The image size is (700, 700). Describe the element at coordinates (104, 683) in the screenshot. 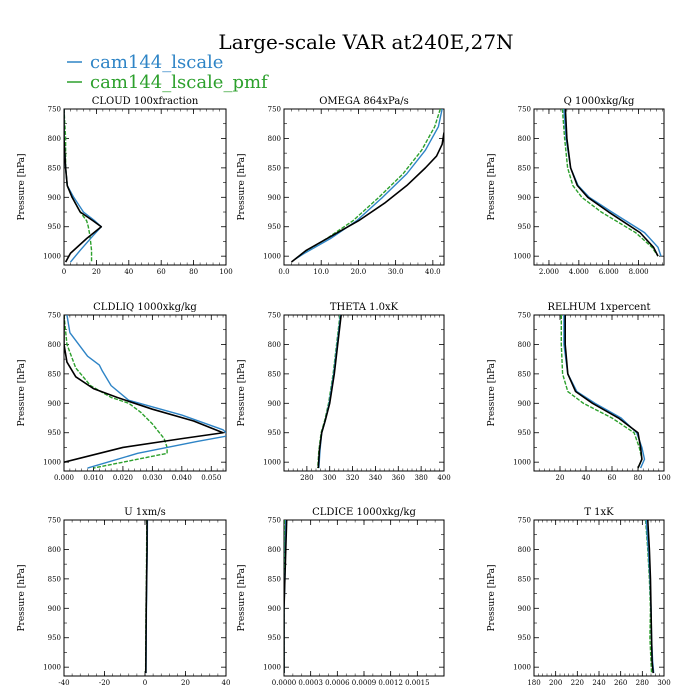

I see `x-tick-label: -20` at that location.